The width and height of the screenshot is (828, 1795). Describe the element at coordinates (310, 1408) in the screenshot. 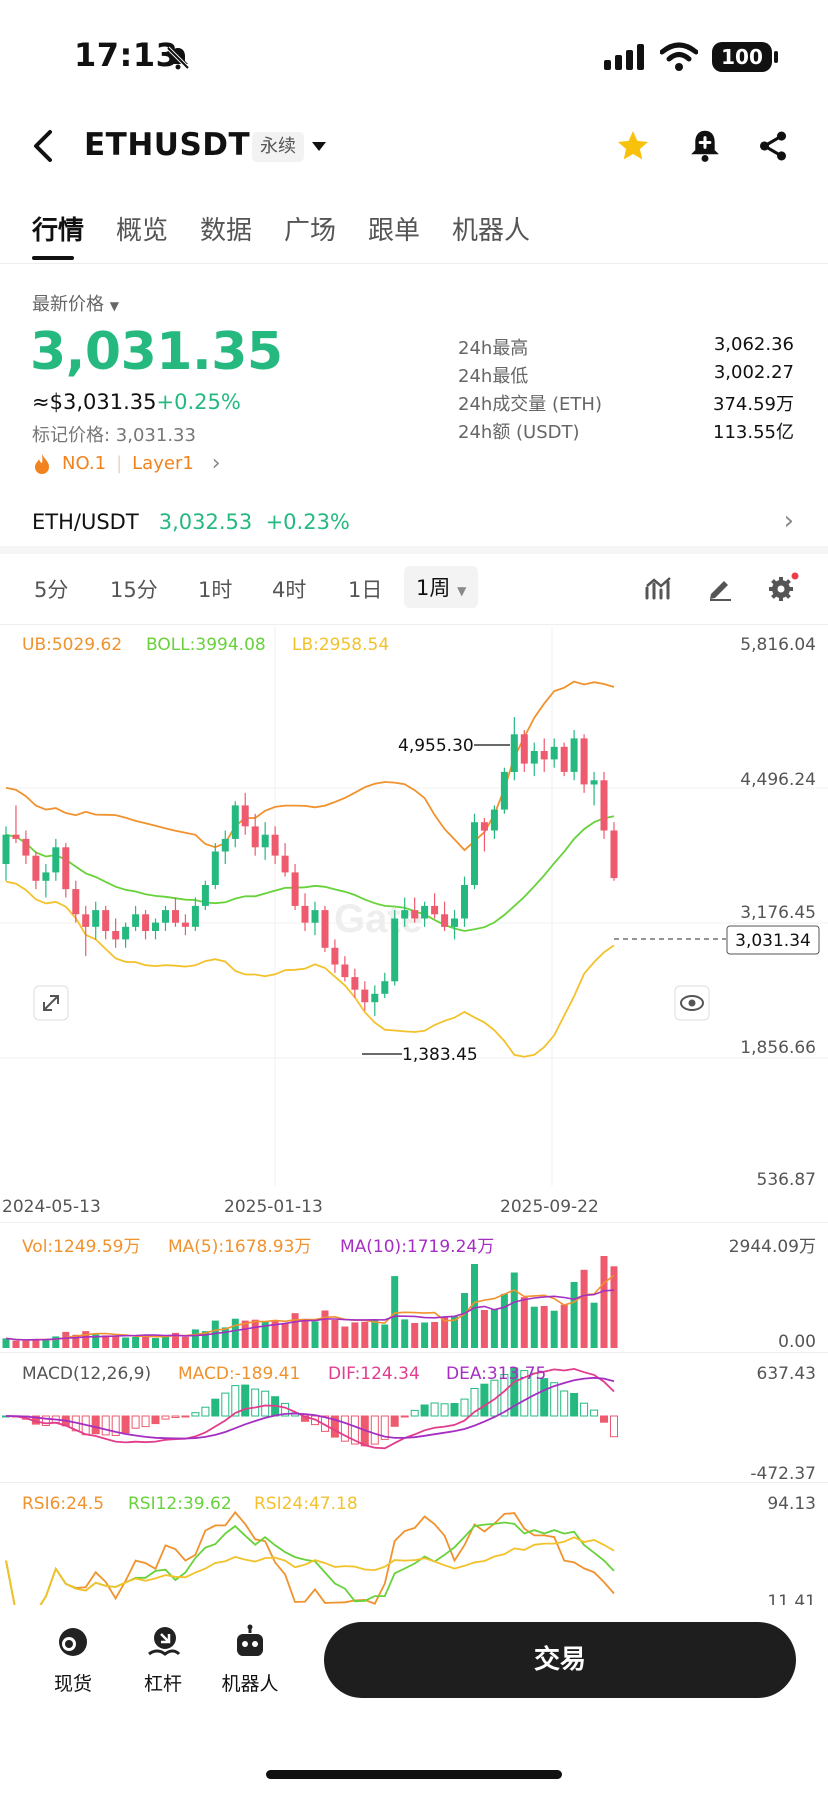

I see `macd-chart` at that location.